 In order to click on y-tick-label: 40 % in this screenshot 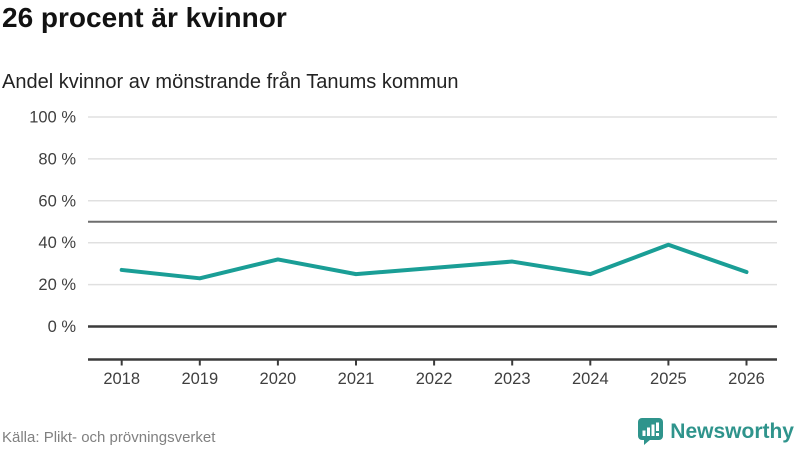, I will do `click(57, 243)`.